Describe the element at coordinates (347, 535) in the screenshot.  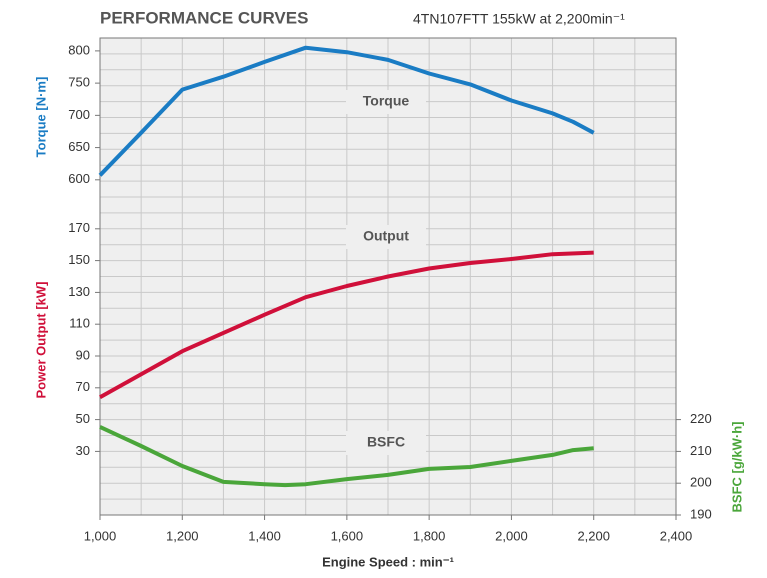
I see `x-tick-label: 1,600` at that location.